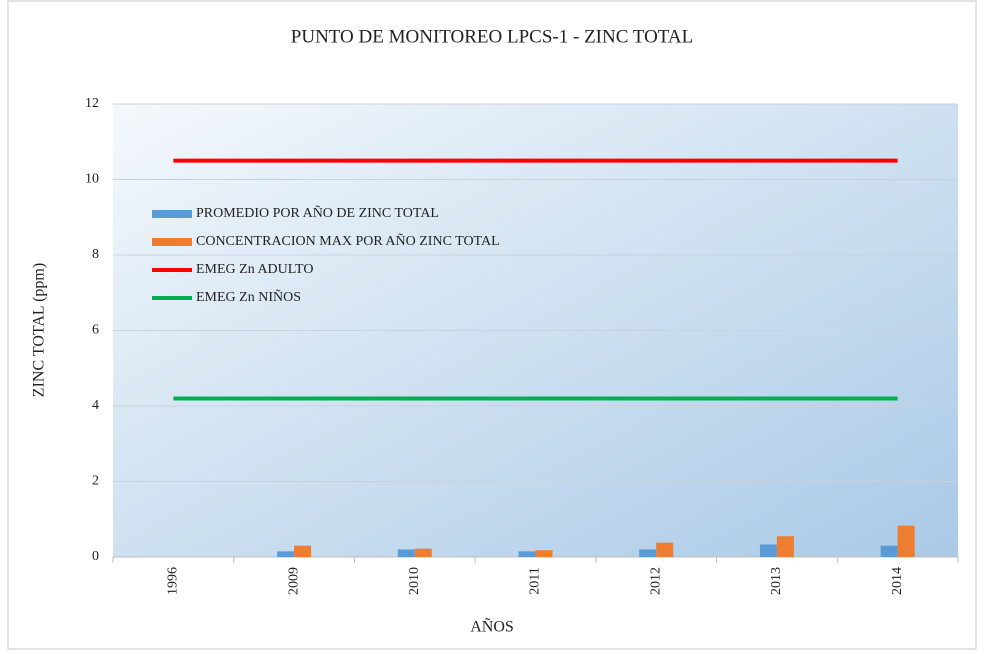  Describe the element at coordinates (897, 581) in the screenshot. I see `x-tick-label: 2014` at that location.